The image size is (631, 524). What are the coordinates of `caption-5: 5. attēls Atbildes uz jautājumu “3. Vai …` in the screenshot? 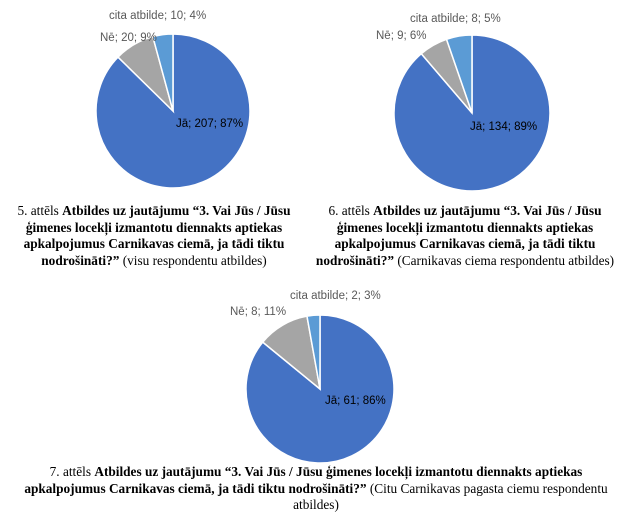 It's located at (154, 236).